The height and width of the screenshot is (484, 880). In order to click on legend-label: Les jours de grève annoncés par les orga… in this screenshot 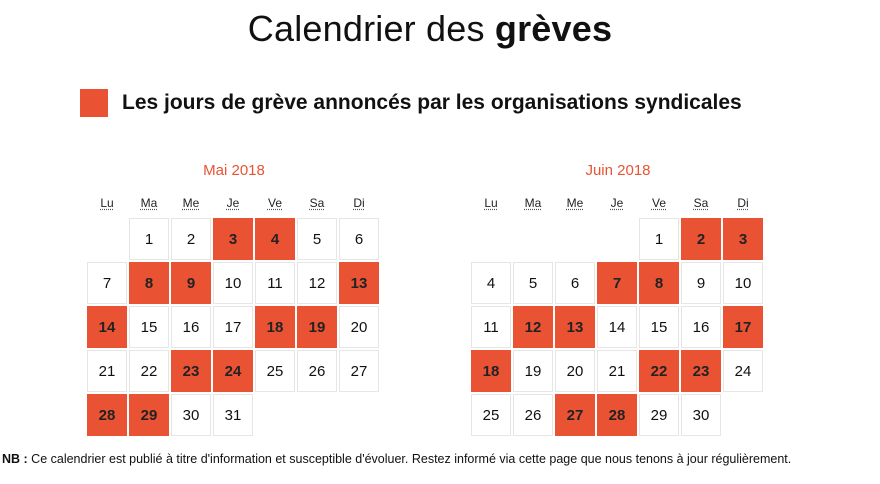, I will do `click(432, 102)`.